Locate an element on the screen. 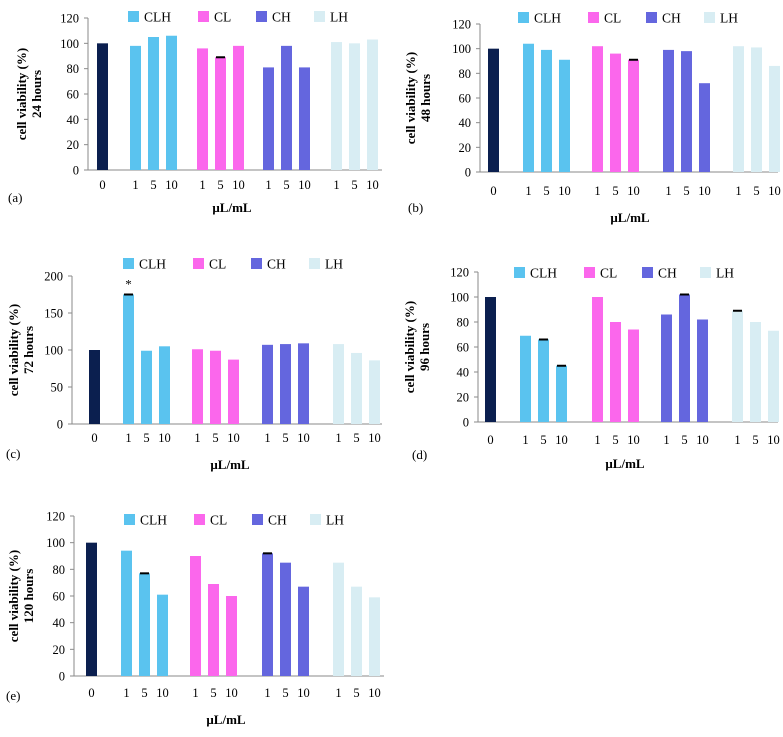 This screenshot has width=783, height=737. panel-c-y-axis-label: cell viability (%) is located at coordinates (13, 350).